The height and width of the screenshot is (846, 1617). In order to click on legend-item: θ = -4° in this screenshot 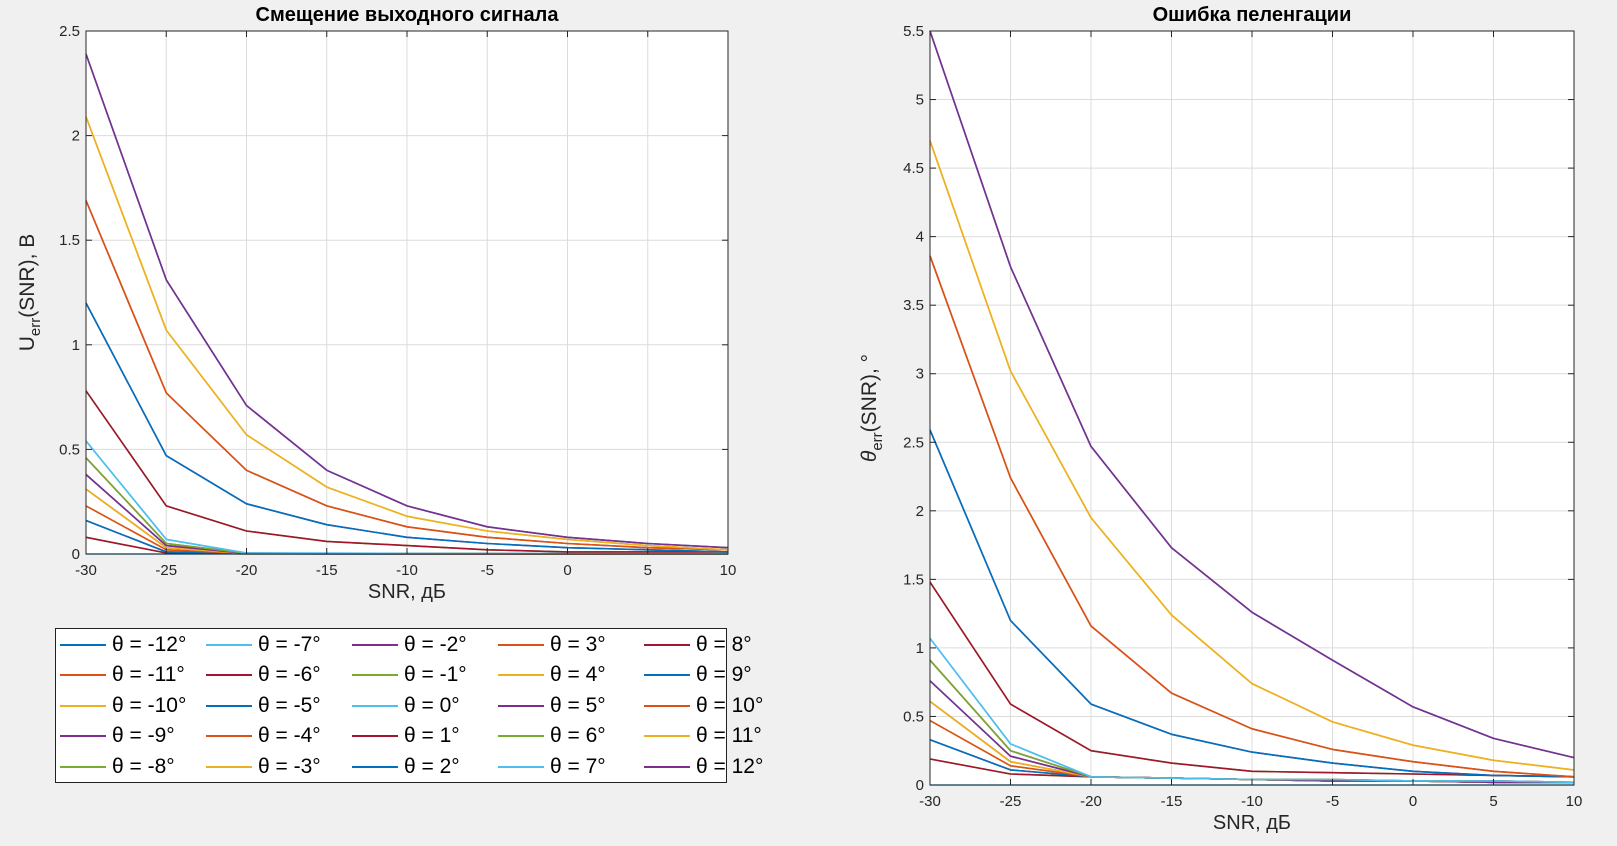, I will do `click(263, 736)`.